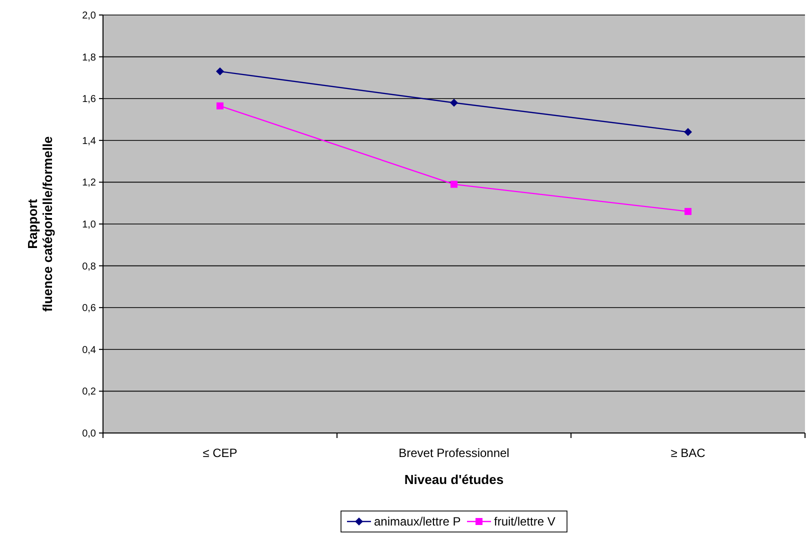 This screenshot has width=806, height=534. Describe the element at coordinates (40, 224) in the screenshot. I see `y-axis-title: Rapport fluence catégorielle/formelle` at that location.